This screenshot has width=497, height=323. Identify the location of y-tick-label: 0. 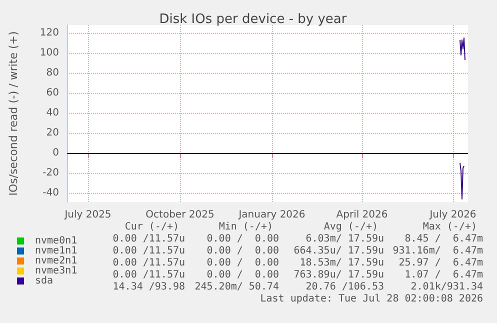
(55, 153).